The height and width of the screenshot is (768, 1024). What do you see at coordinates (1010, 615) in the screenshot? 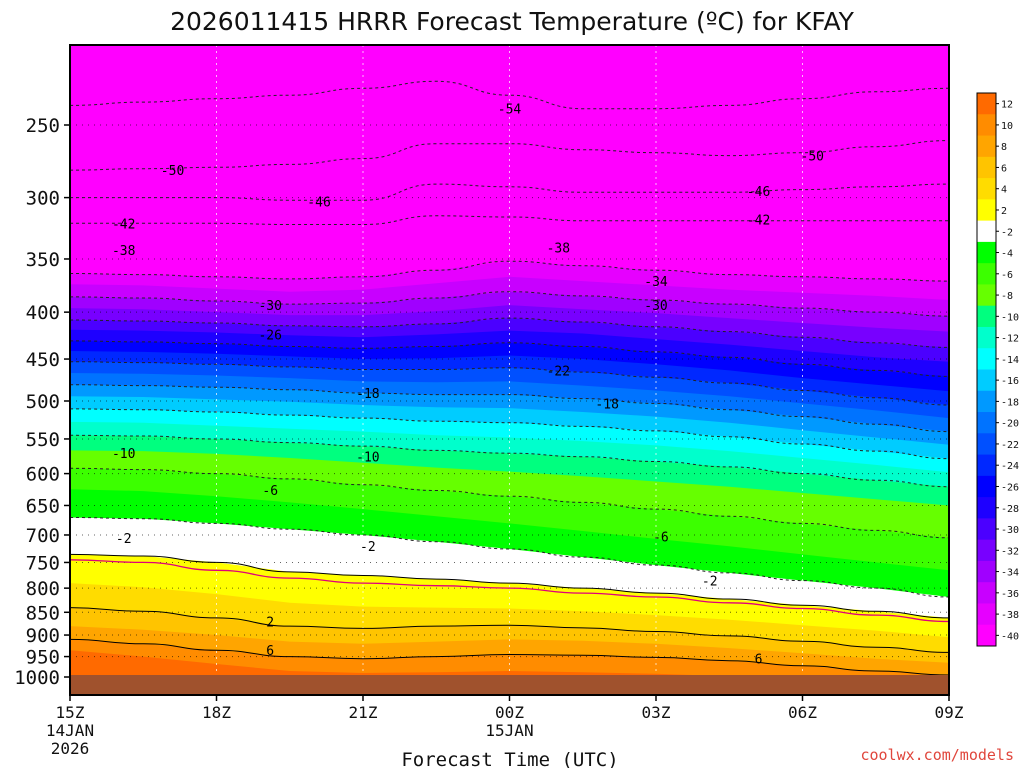
I see `colorbar-label: -38` at bounding box center [1010, 615].